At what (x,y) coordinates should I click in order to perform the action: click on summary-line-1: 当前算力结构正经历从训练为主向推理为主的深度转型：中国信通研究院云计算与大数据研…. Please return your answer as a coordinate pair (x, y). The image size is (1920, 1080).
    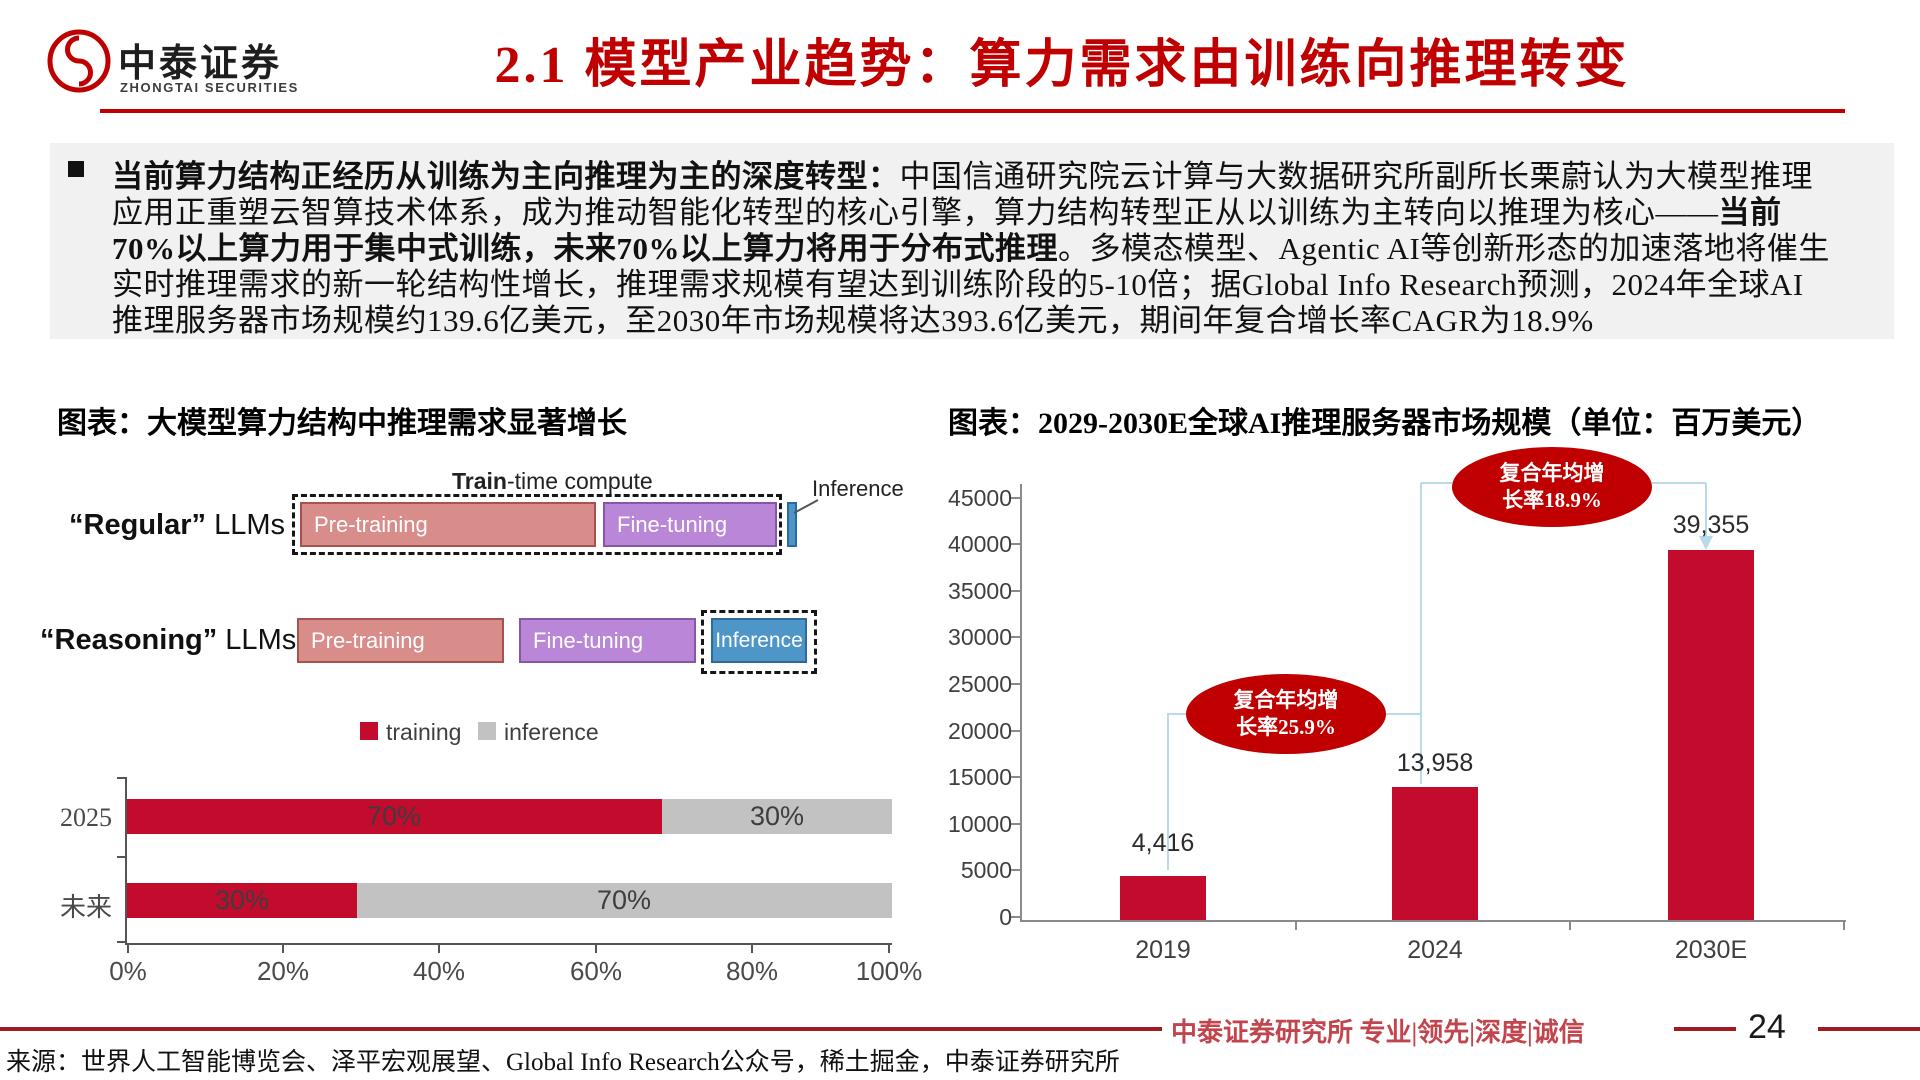
    Looking at the image, I should click on (962, 173).